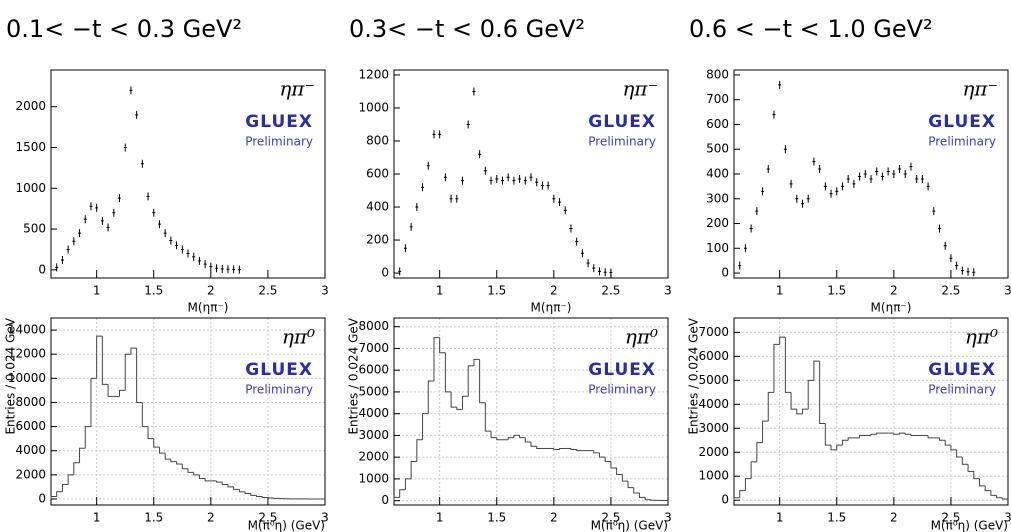 The height and width of the screenshot is (532, 1011). I want to click on y-tick-label: 4000, so click(373, 413).